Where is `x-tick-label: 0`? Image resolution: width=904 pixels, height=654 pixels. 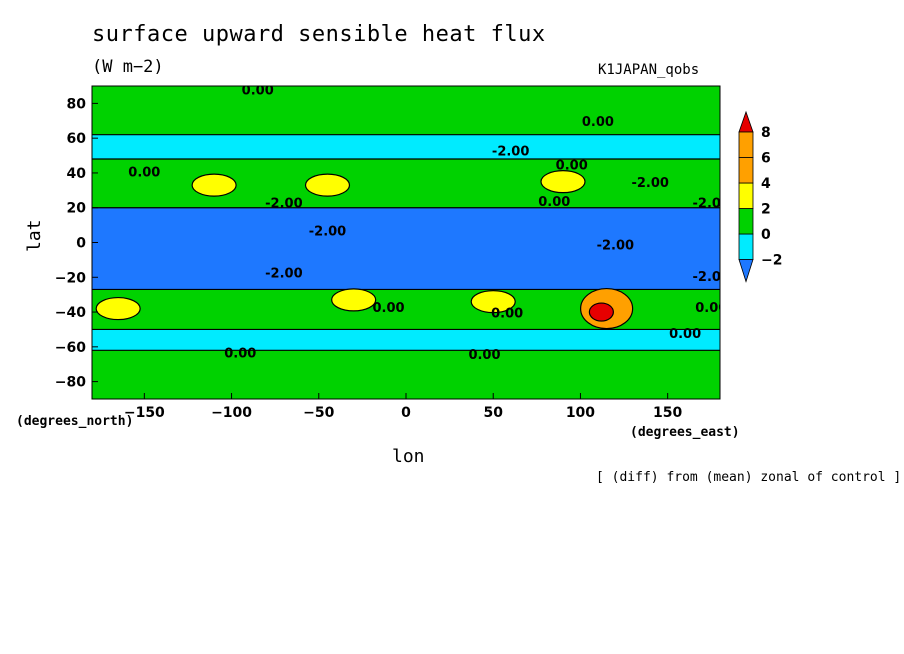
x-tick-label: 0 is located at coordinates (406, 413).